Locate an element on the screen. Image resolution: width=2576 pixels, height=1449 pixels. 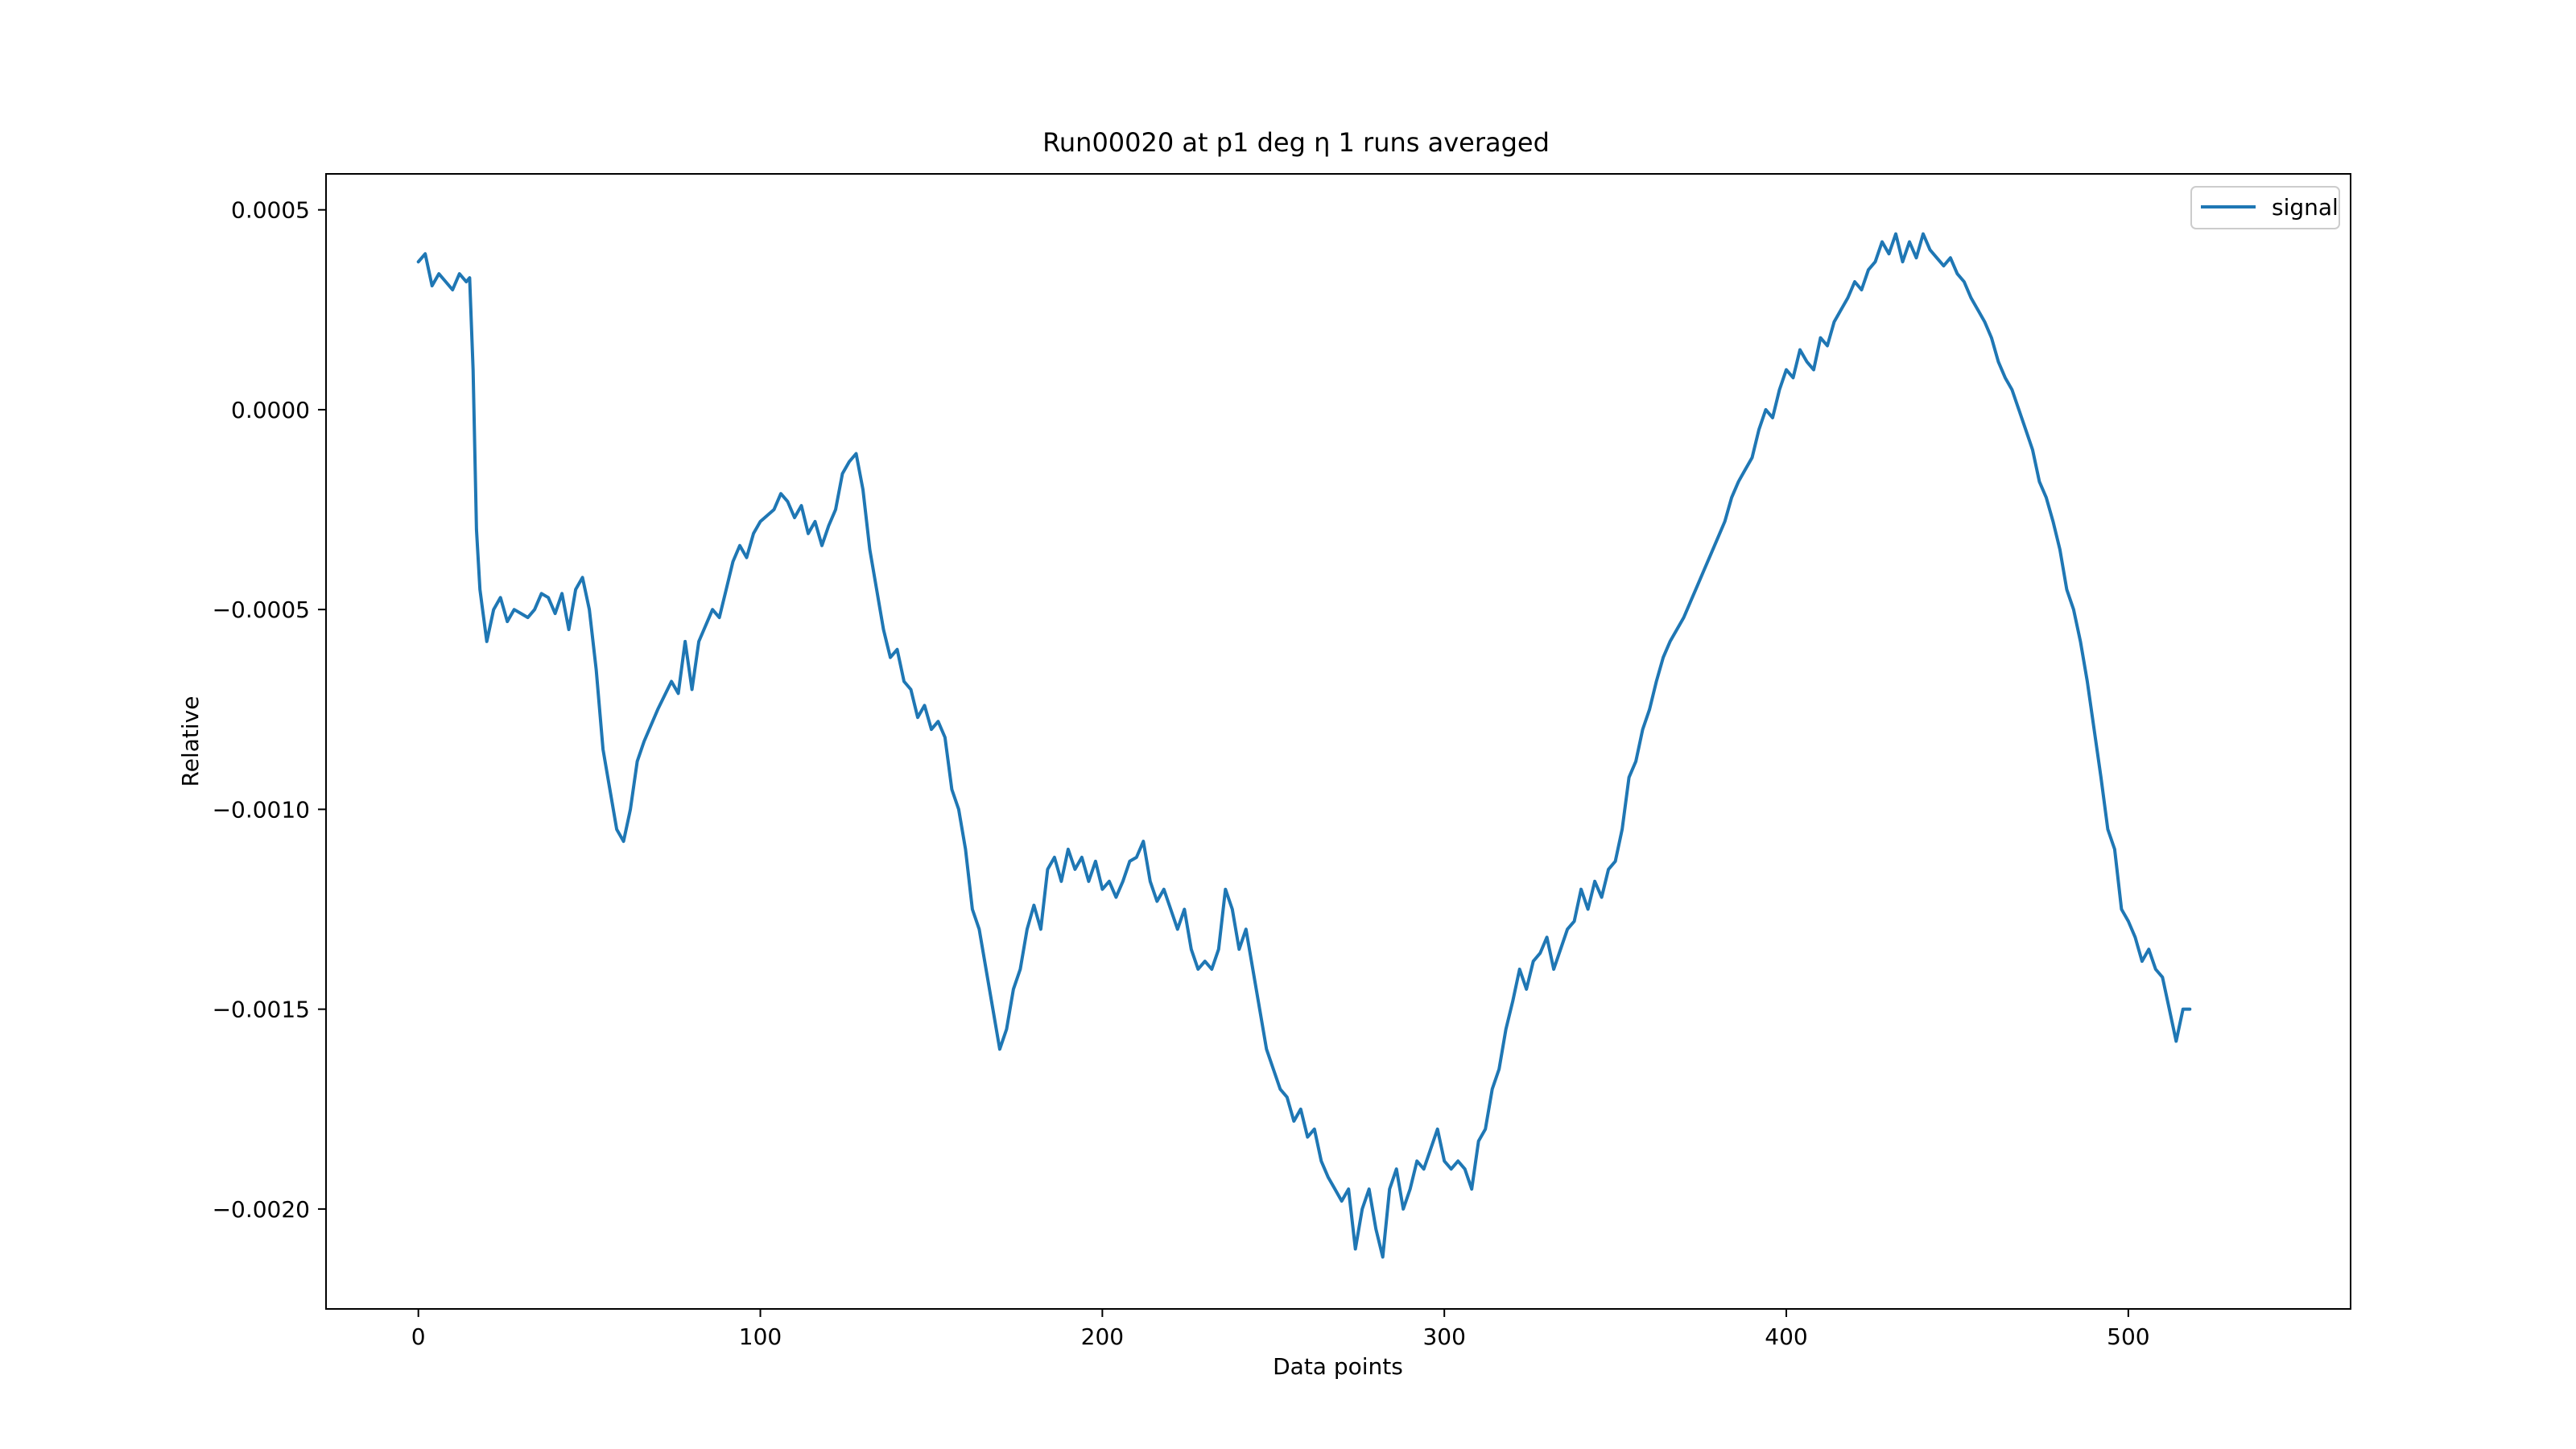
x-tick-label: 100 is located at coordinates (760, 1336).